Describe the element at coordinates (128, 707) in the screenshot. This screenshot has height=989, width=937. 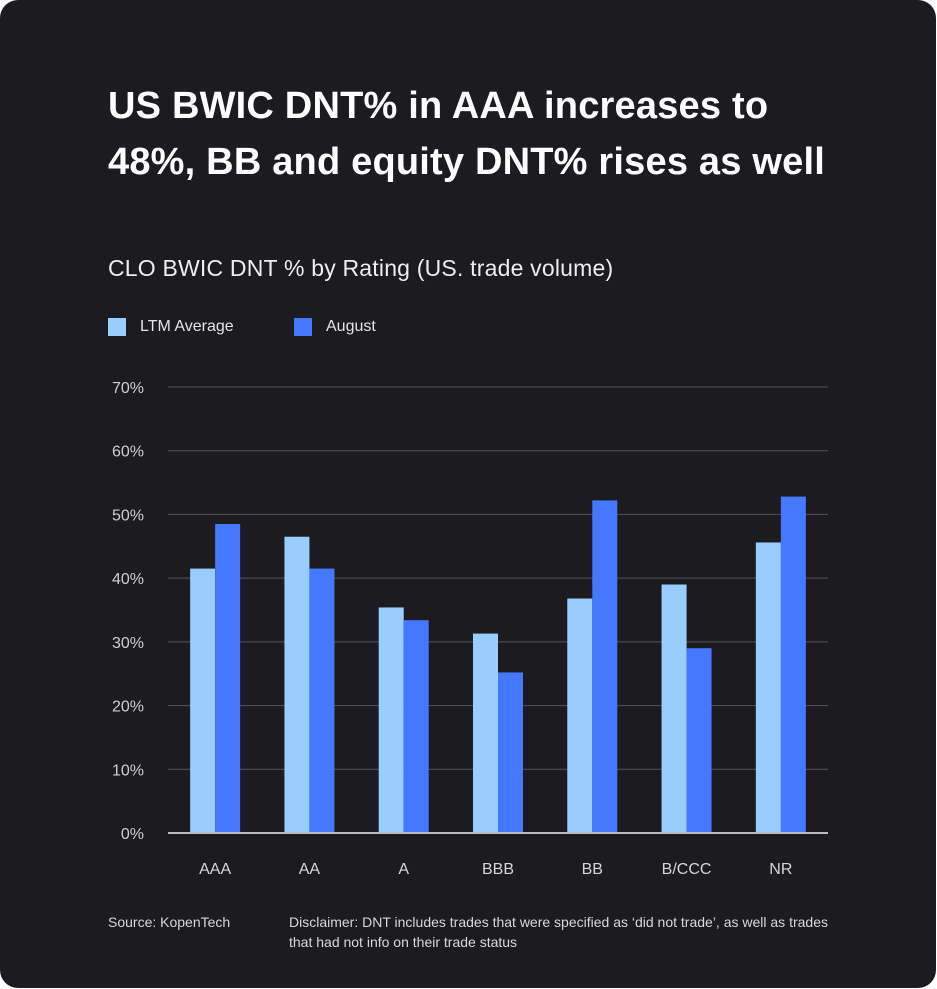
I see `y-tick-label: 20%` at that location.